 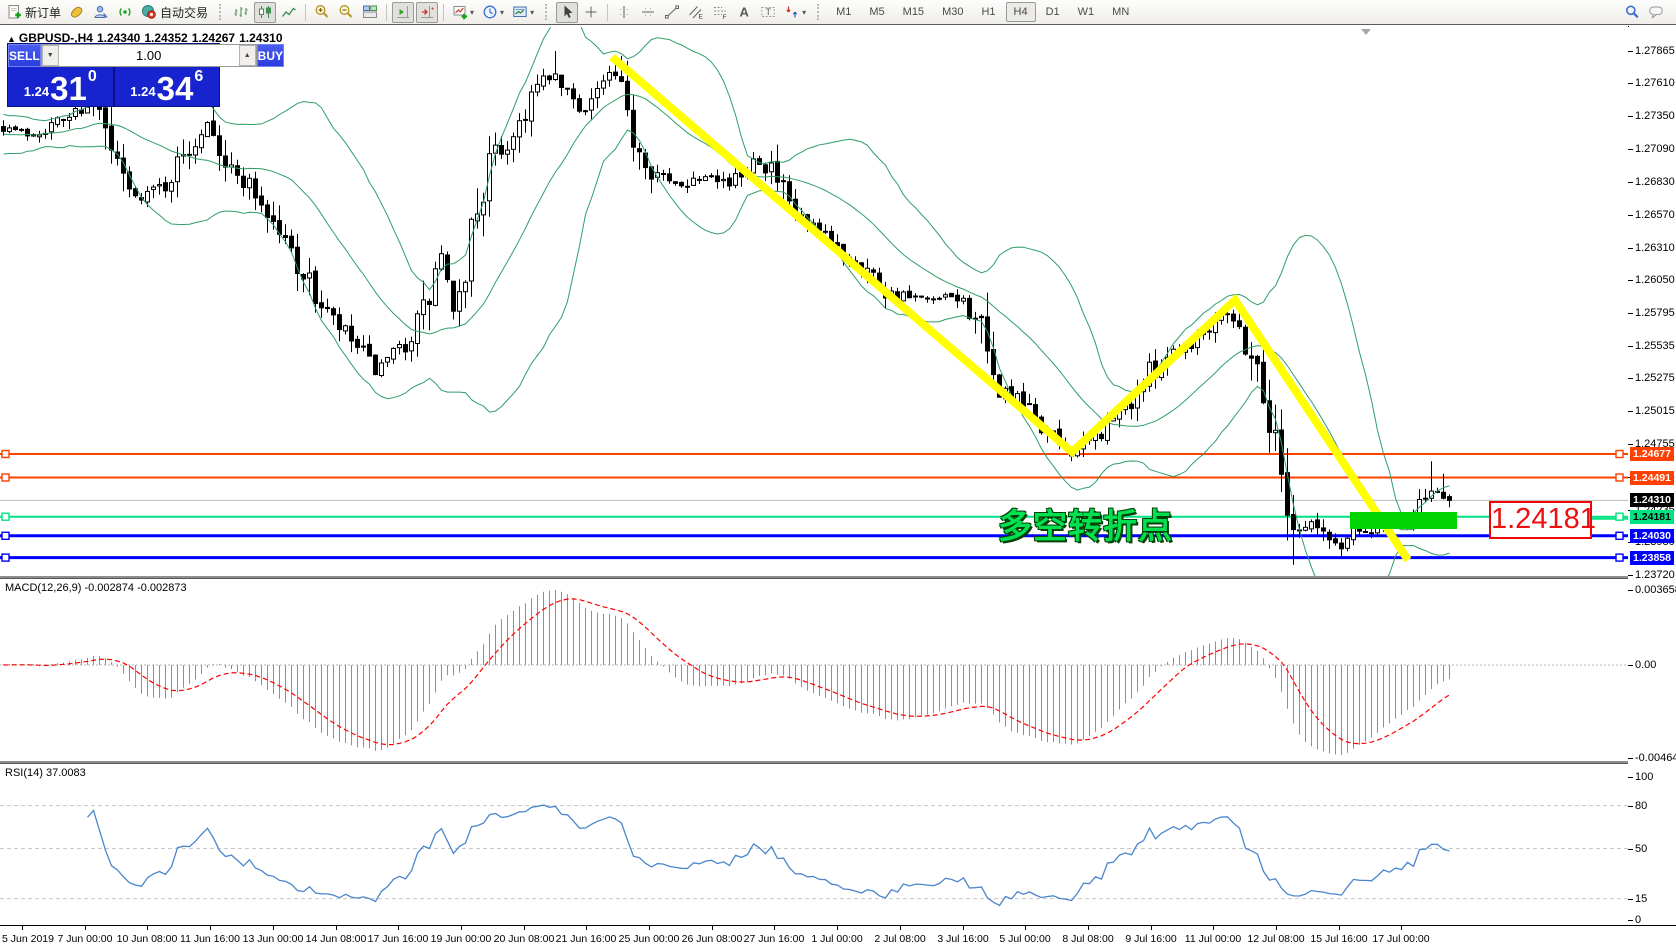 I want to click on auto-scroll-button, so click(x=403, y=12).